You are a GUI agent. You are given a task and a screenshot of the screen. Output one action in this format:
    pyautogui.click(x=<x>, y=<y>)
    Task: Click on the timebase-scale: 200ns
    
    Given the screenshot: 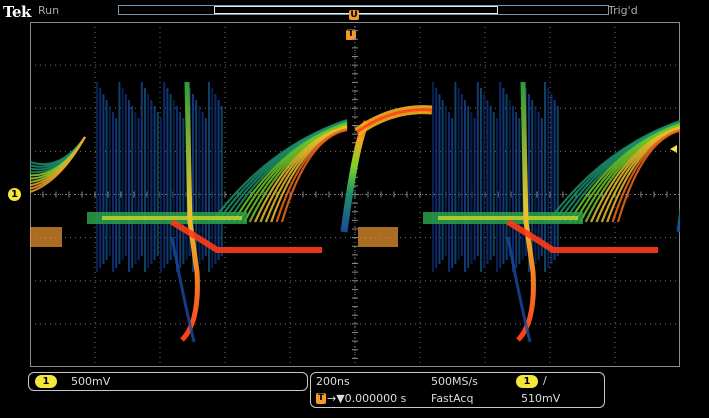 What is the action you would take?
    pyautogui.click(x=333, y=381)
    